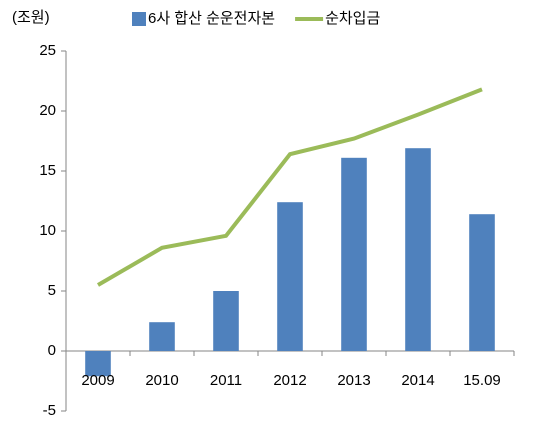 Image resolution: width=535 pixels, height=425 pixels. What do you see at coordinates (161, 380) in the screenshot?
I see `x-tick-label: 2010` at bounding box center [161, 380].